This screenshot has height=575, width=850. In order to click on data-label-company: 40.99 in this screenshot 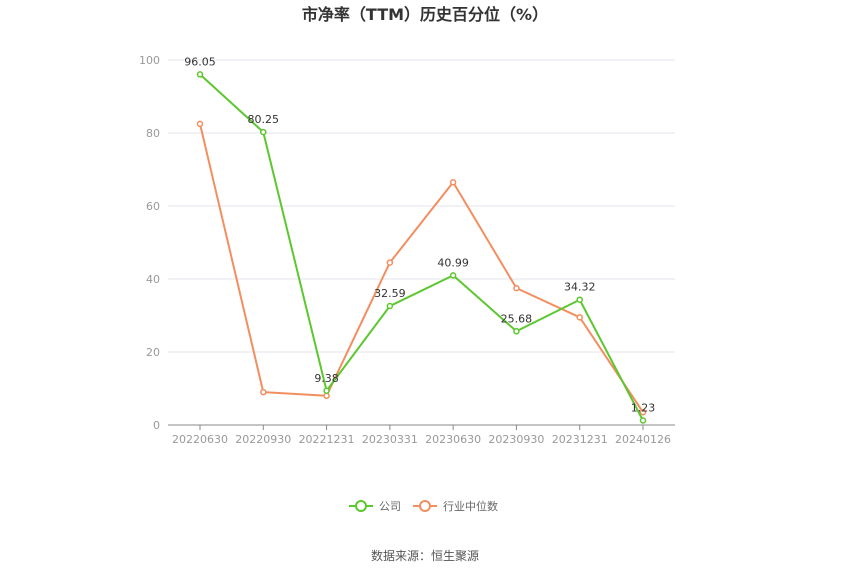, I will do `click(453, 262)`.